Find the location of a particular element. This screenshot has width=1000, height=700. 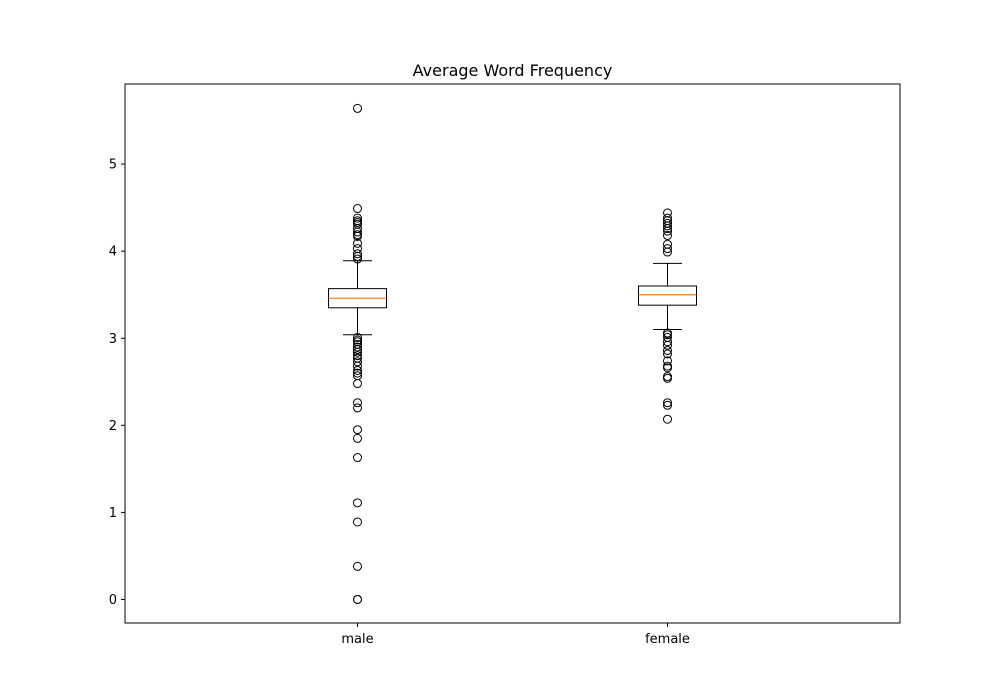

y-tick-label: 1 is located at coordinates (113, 513).